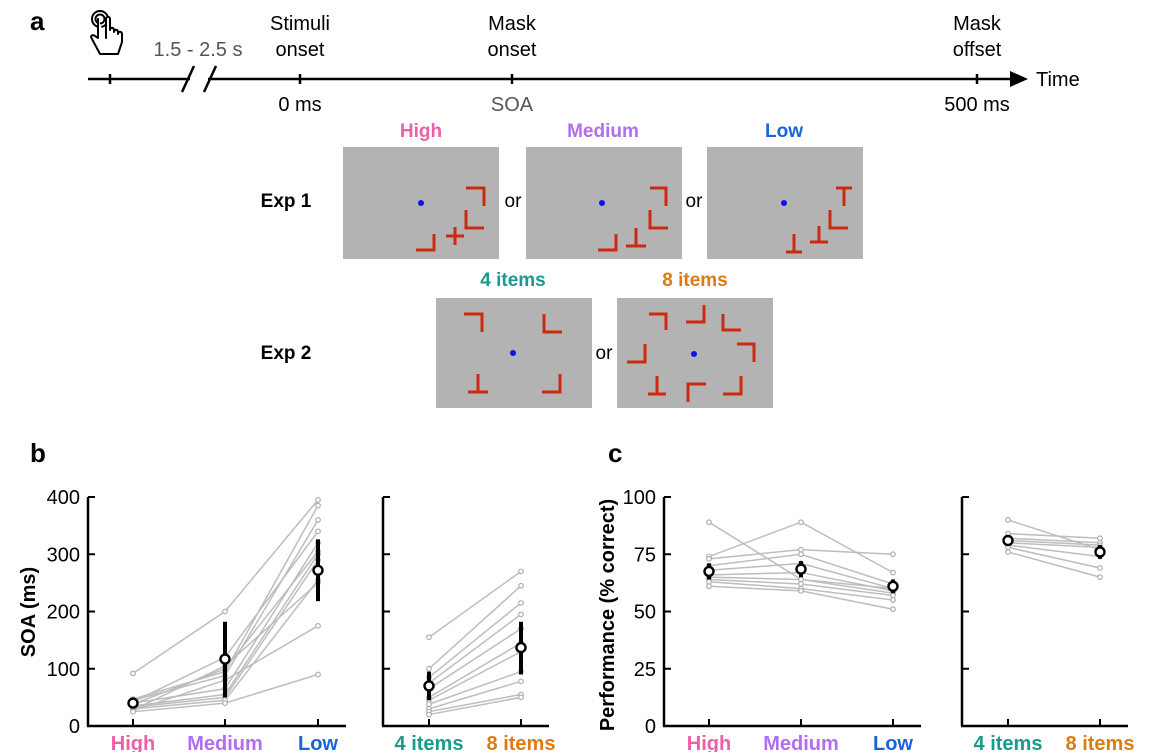  Describe the element at coordinates (514, 201) in the screenshot. I see `exp1-or-1: or` at that location.